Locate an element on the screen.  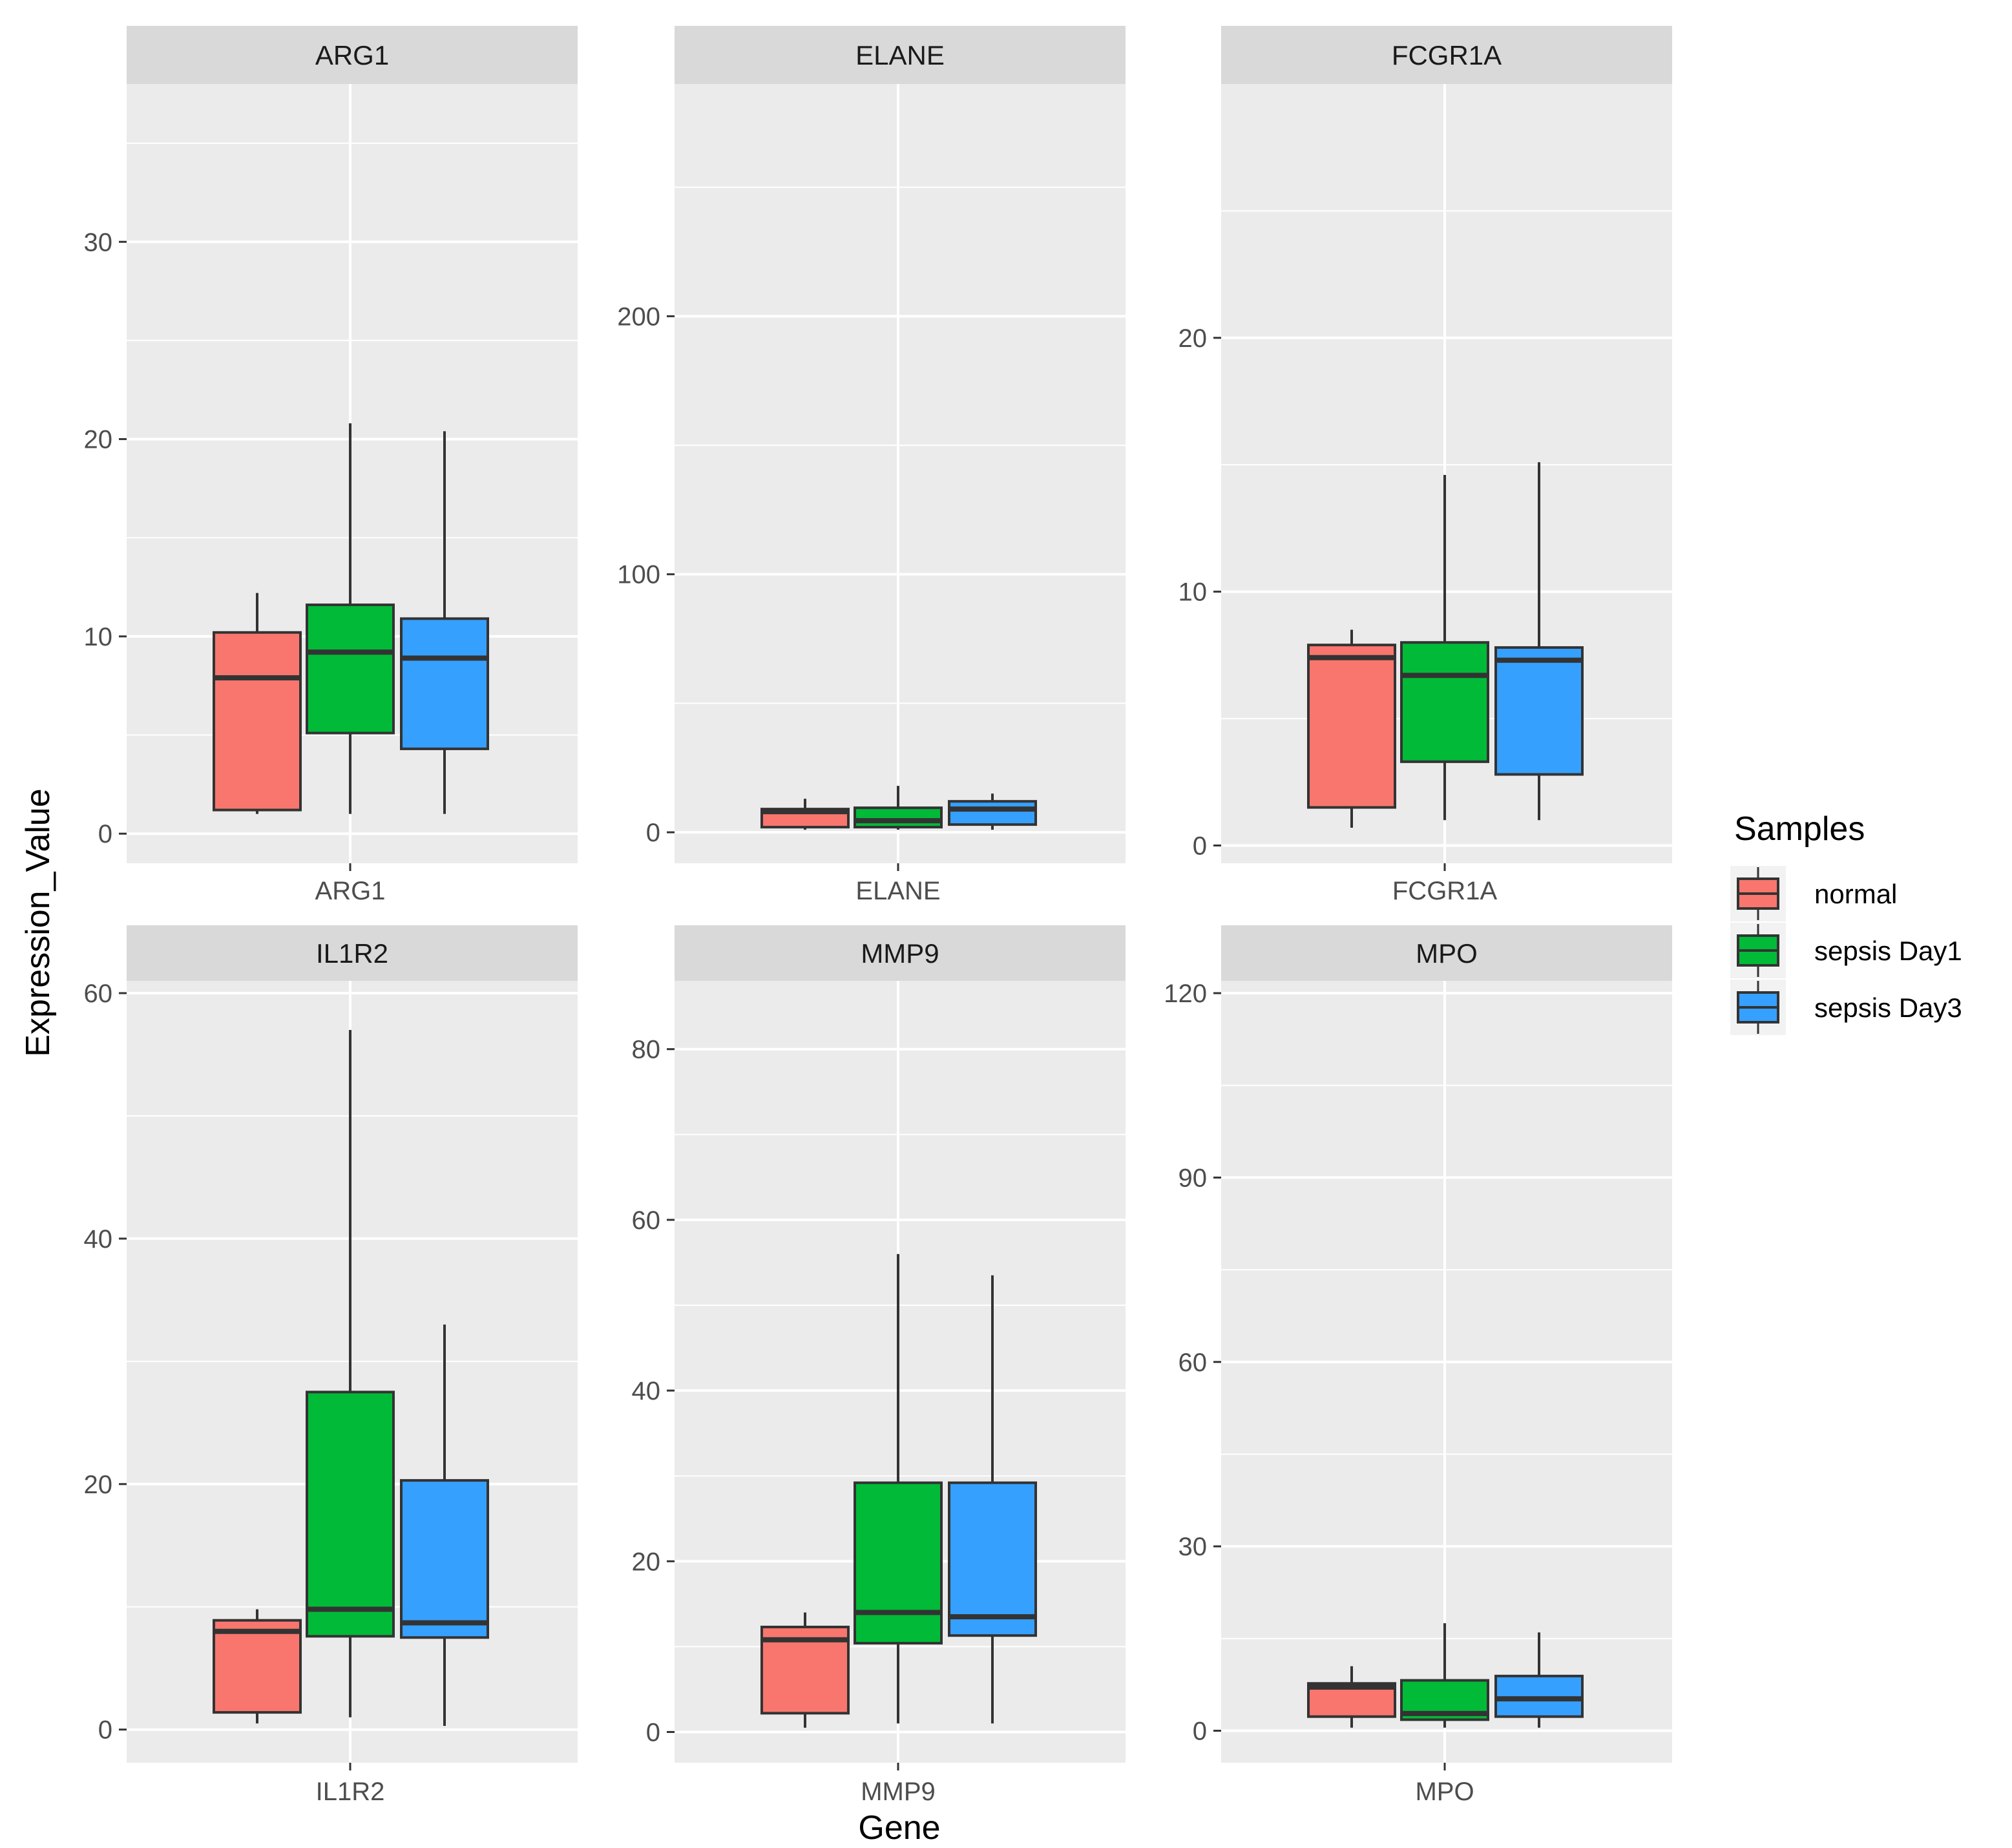
x-tick-label: FCGR1A is located at coordinates (1445, 891).